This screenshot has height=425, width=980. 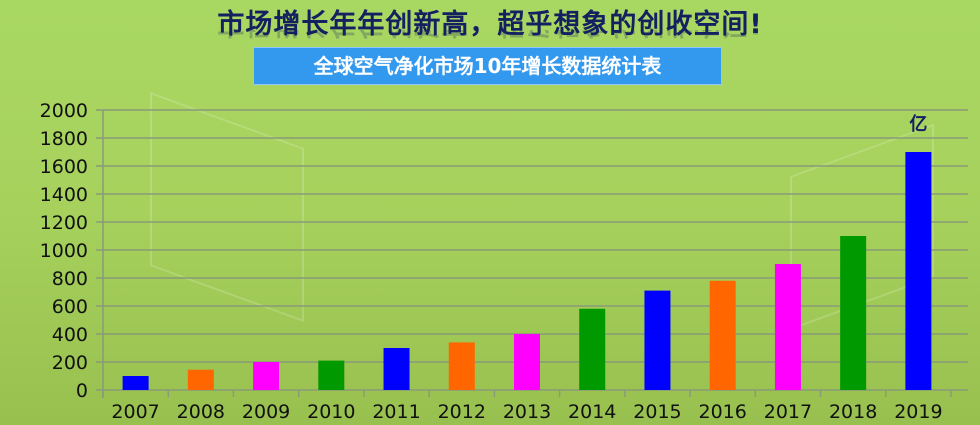 I want to click on bar-2012, so click(x=461, y=366).